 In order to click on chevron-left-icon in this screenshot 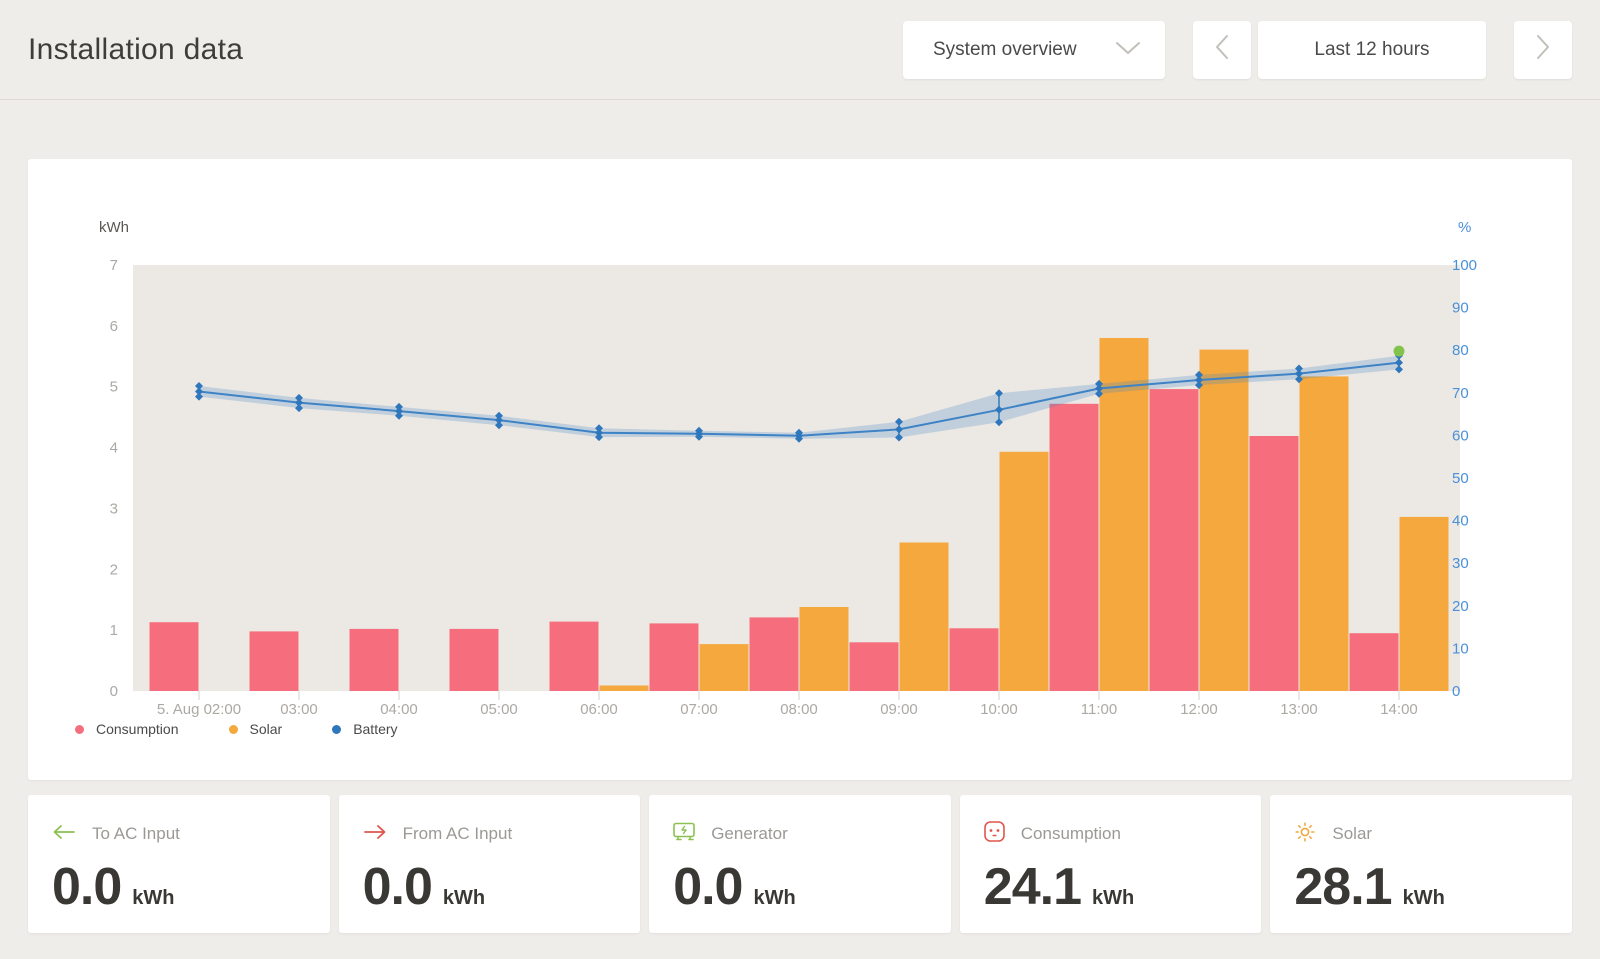, I will do `click(1222, 50)`.